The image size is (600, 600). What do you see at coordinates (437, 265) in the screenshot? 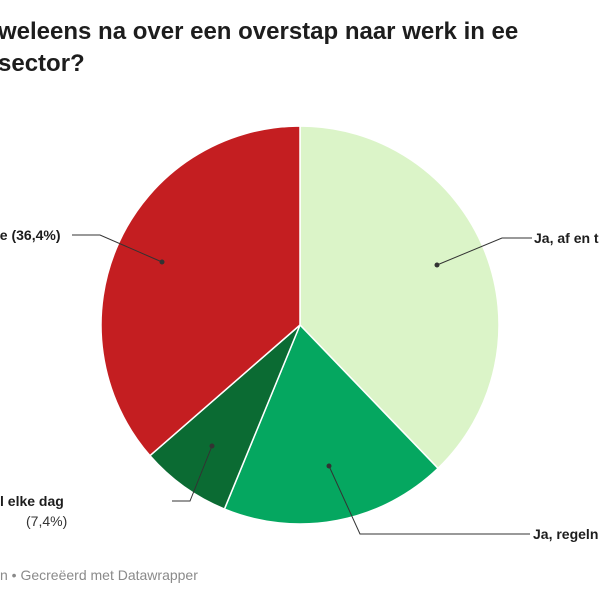
I see `leader-dot-af-en-toe` at bounding box center [437, 265].